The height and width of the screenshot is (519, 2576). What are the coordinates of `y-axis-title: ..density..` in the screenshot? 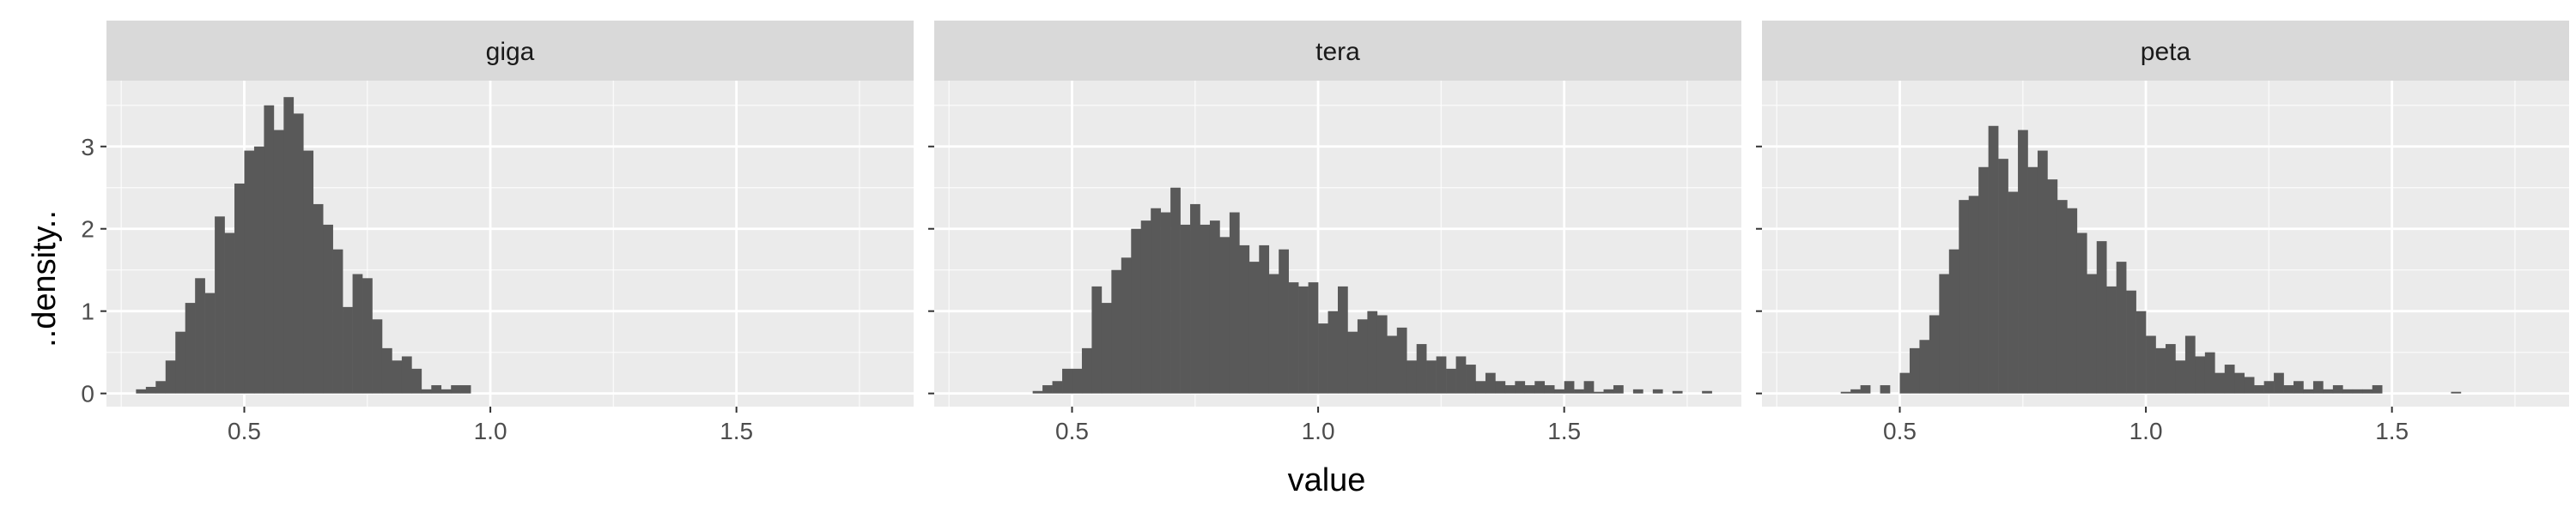 It's located at (45, 278).